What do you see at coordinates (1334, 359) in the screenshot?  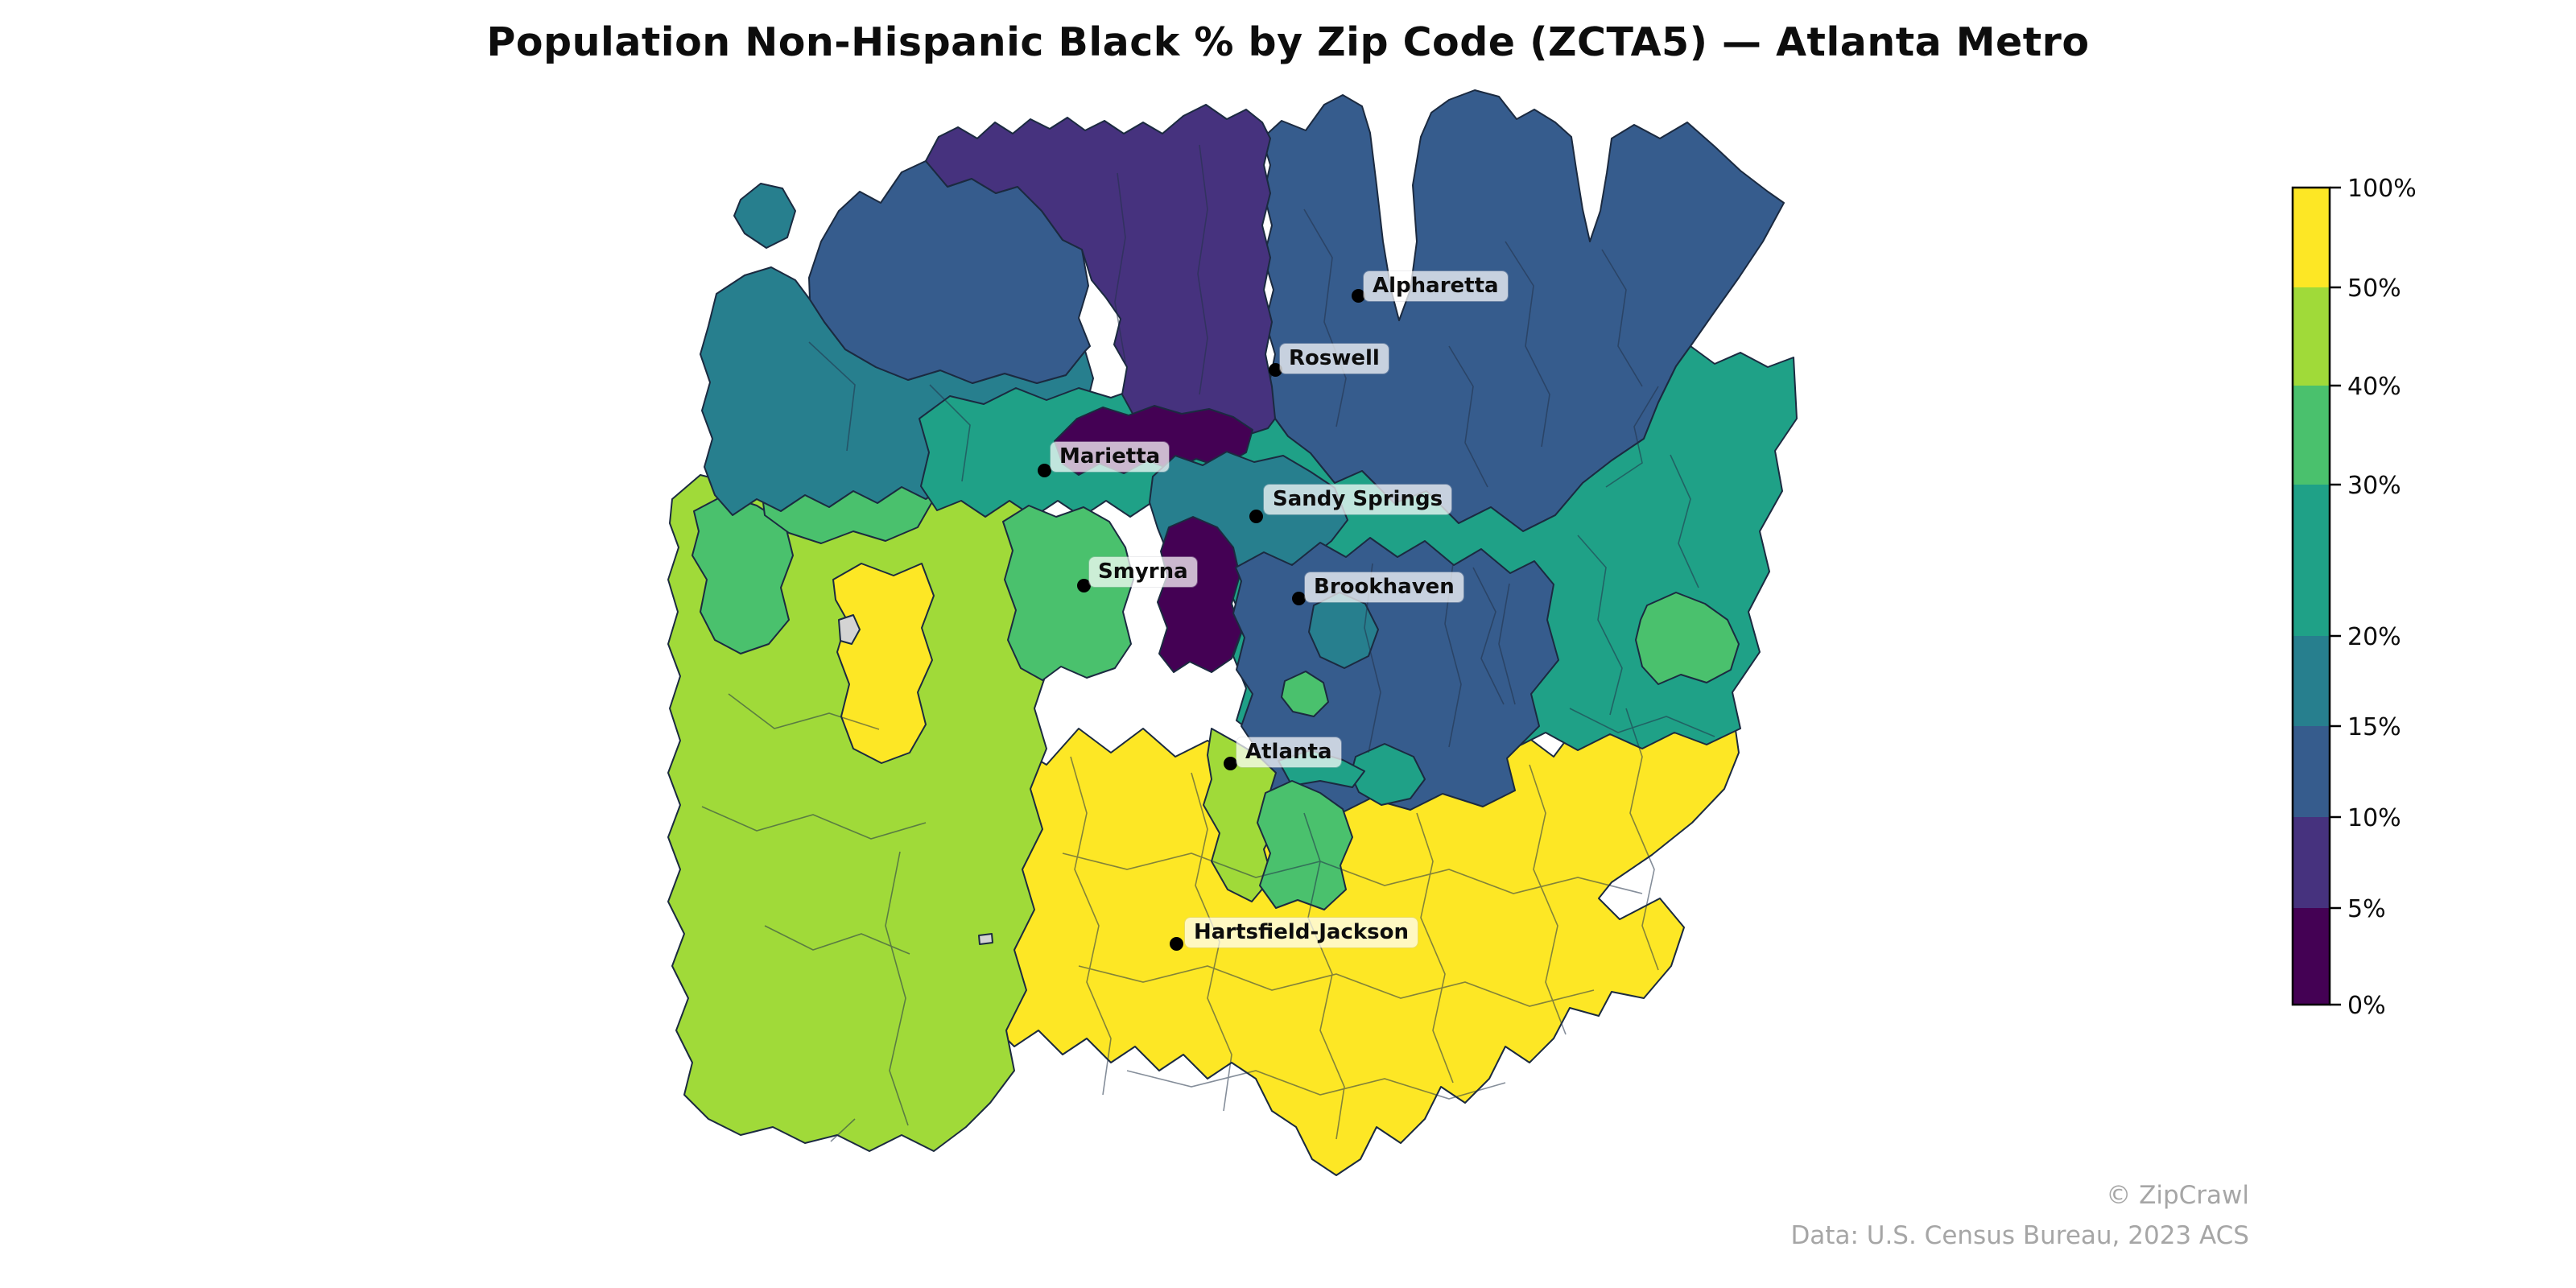 I see `city-label: Roswell` at bounding box center [1334, 359].